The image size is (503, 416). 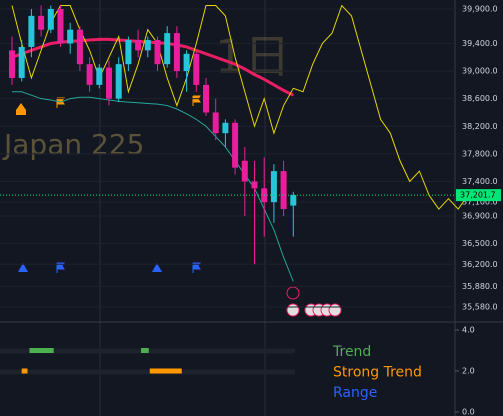 I want to click on y-tick-label: 39,900.0, so click(x=480, y=8).